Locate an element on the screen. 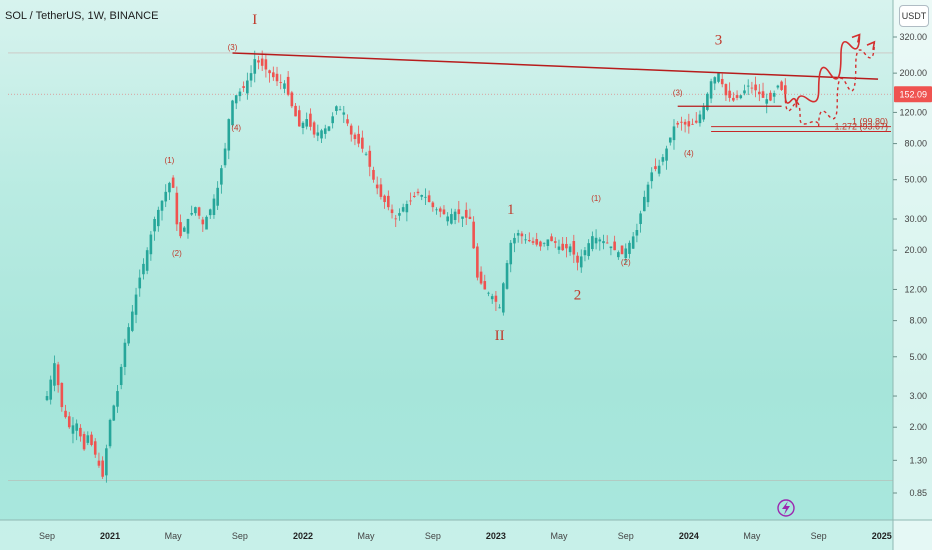 This screenshot has height=550, width=932. lightning-icon-bolt is located at coordinates (786, 508).